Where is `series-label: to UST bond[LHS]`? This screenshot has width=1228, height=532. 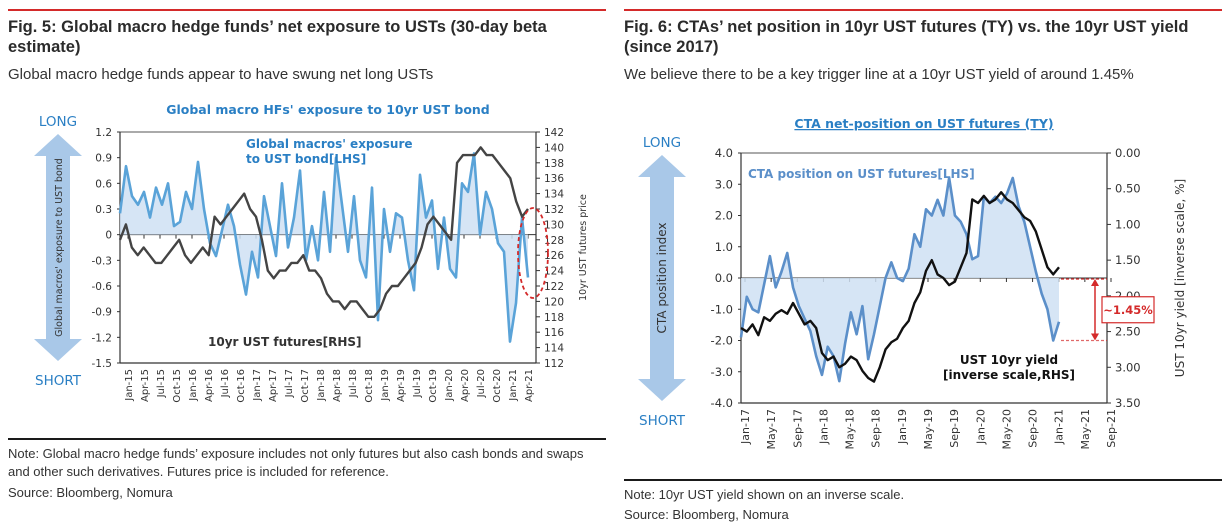 series-label: to UST bond[LHS] is located at coordinates (306, 159).